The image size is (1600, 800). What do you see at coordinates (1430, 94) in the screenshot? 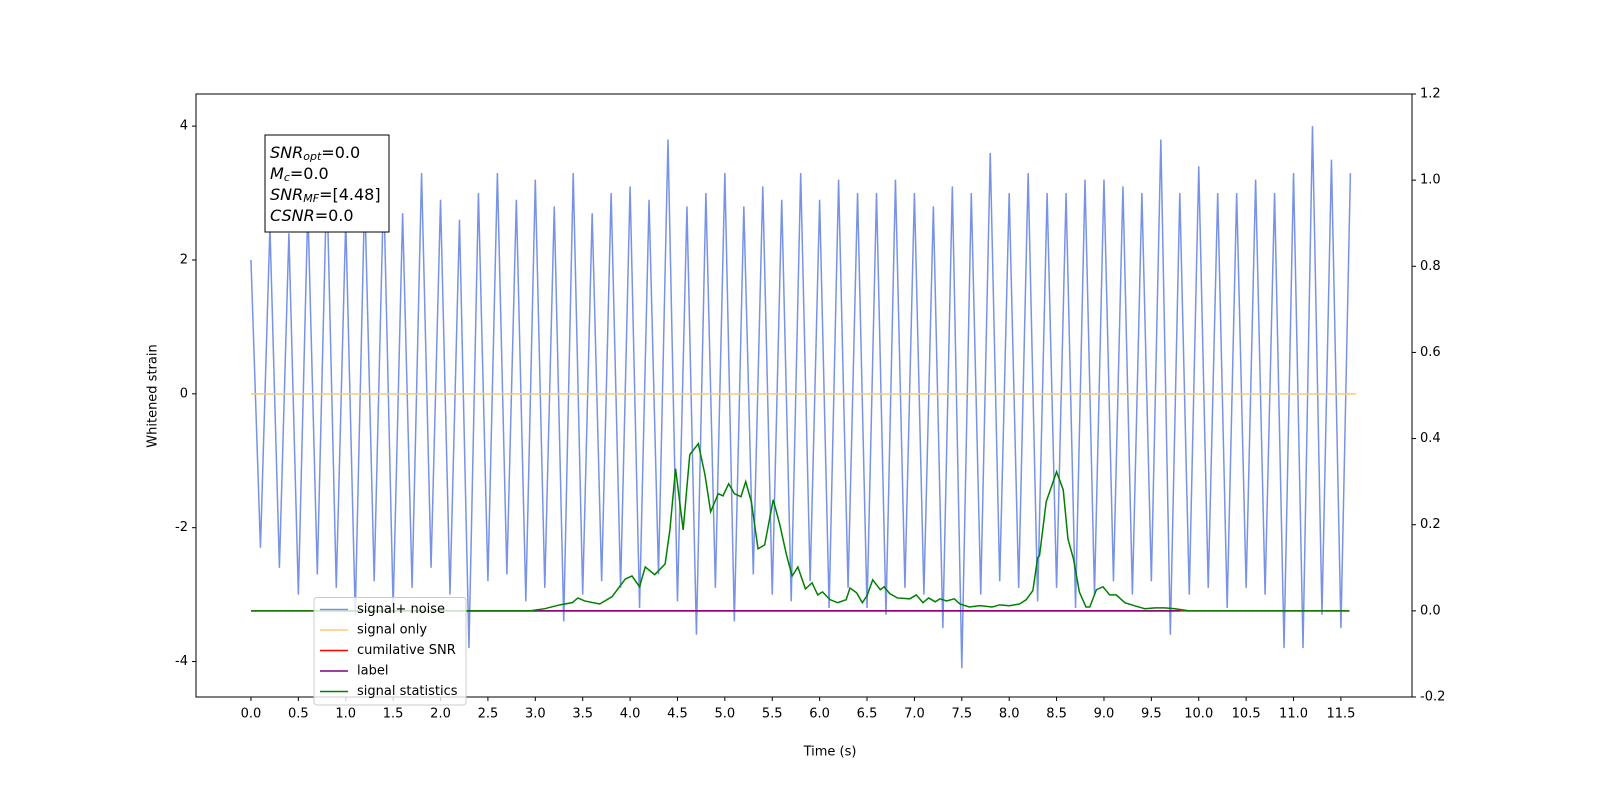
I see `y2-tick-label: 1.2` at bounding box center [1430, 94].